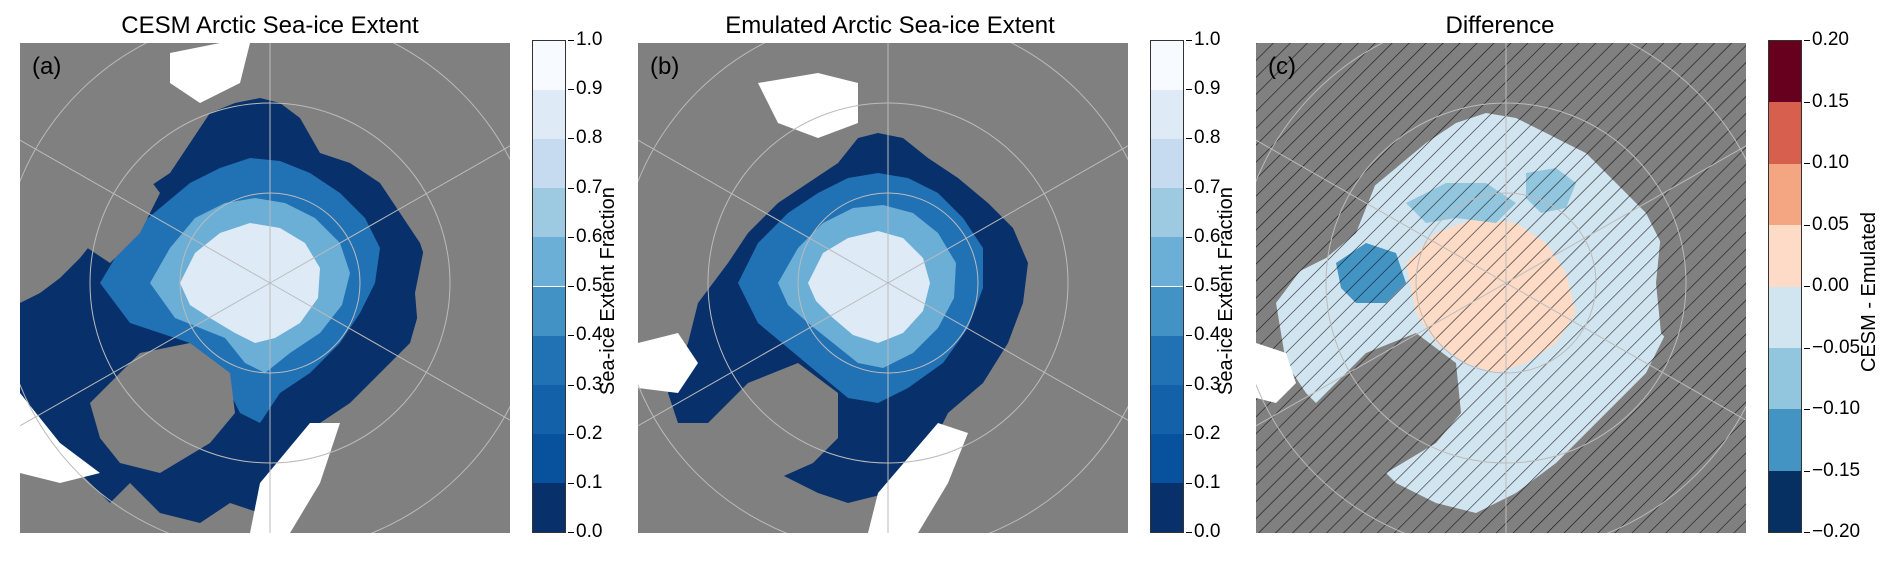 Image resolution: width=1892 pixels, height=561 pixels. I want to click on panel-b-title: Emulated Arctic Sea-ice Extent, so click(890, 25).